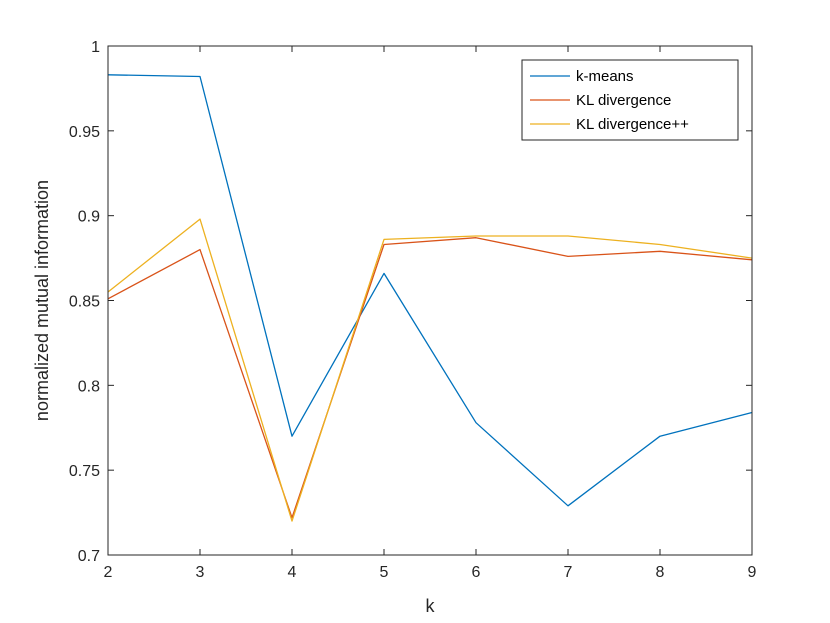 The height and width of the screenshot is (623, 830). I want to click on y-tick-label: 0.85, so click(84, 302).